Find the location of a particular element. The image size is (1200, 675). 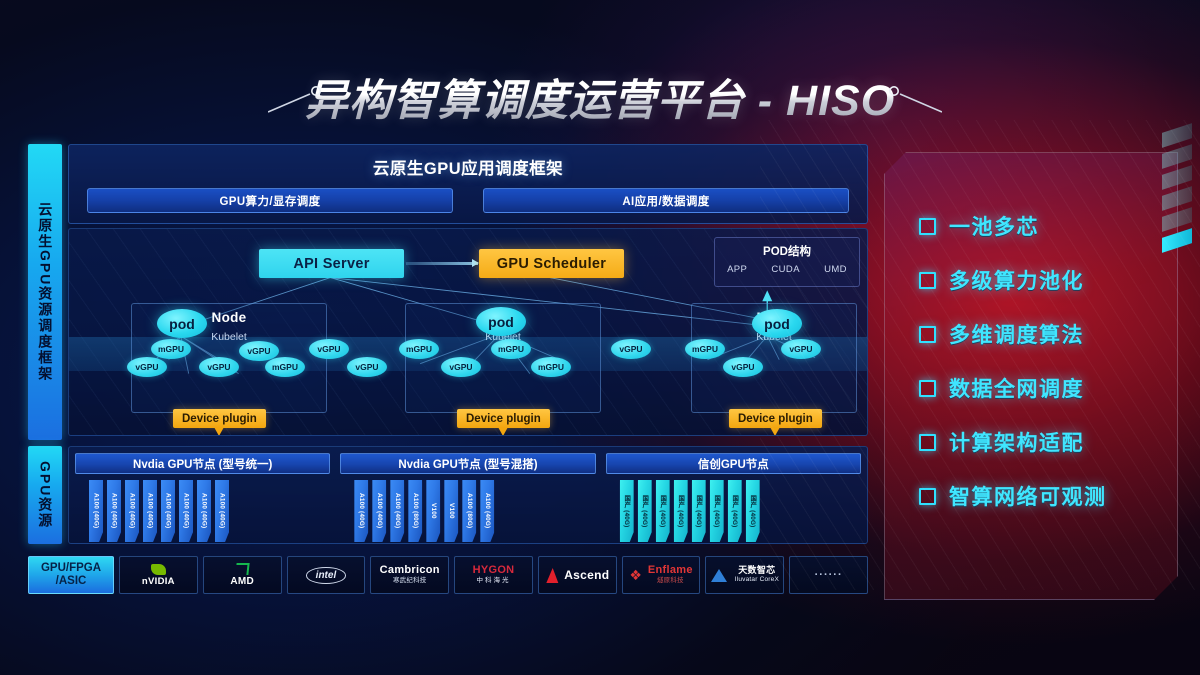

pod-structure-title: POD结构 is located at coordinates (787, 252).